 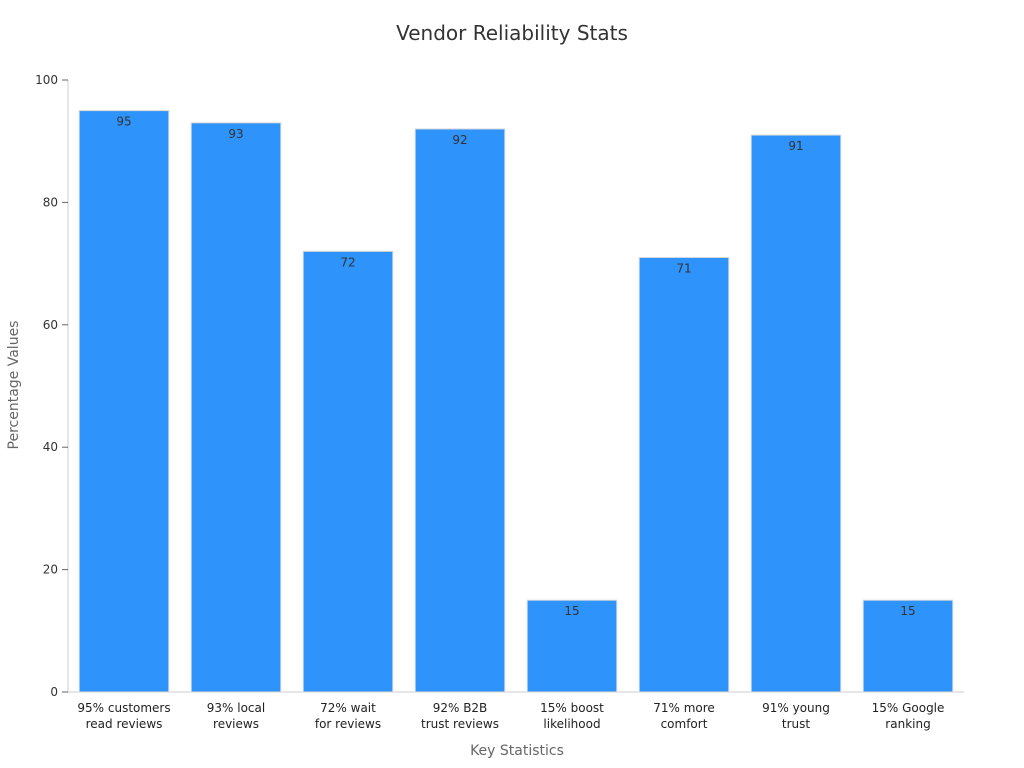 What do you see at coordinates (124, 724) in the screenshot?
I see `category-label-line: read reviews` at bounding box center [124, 724].